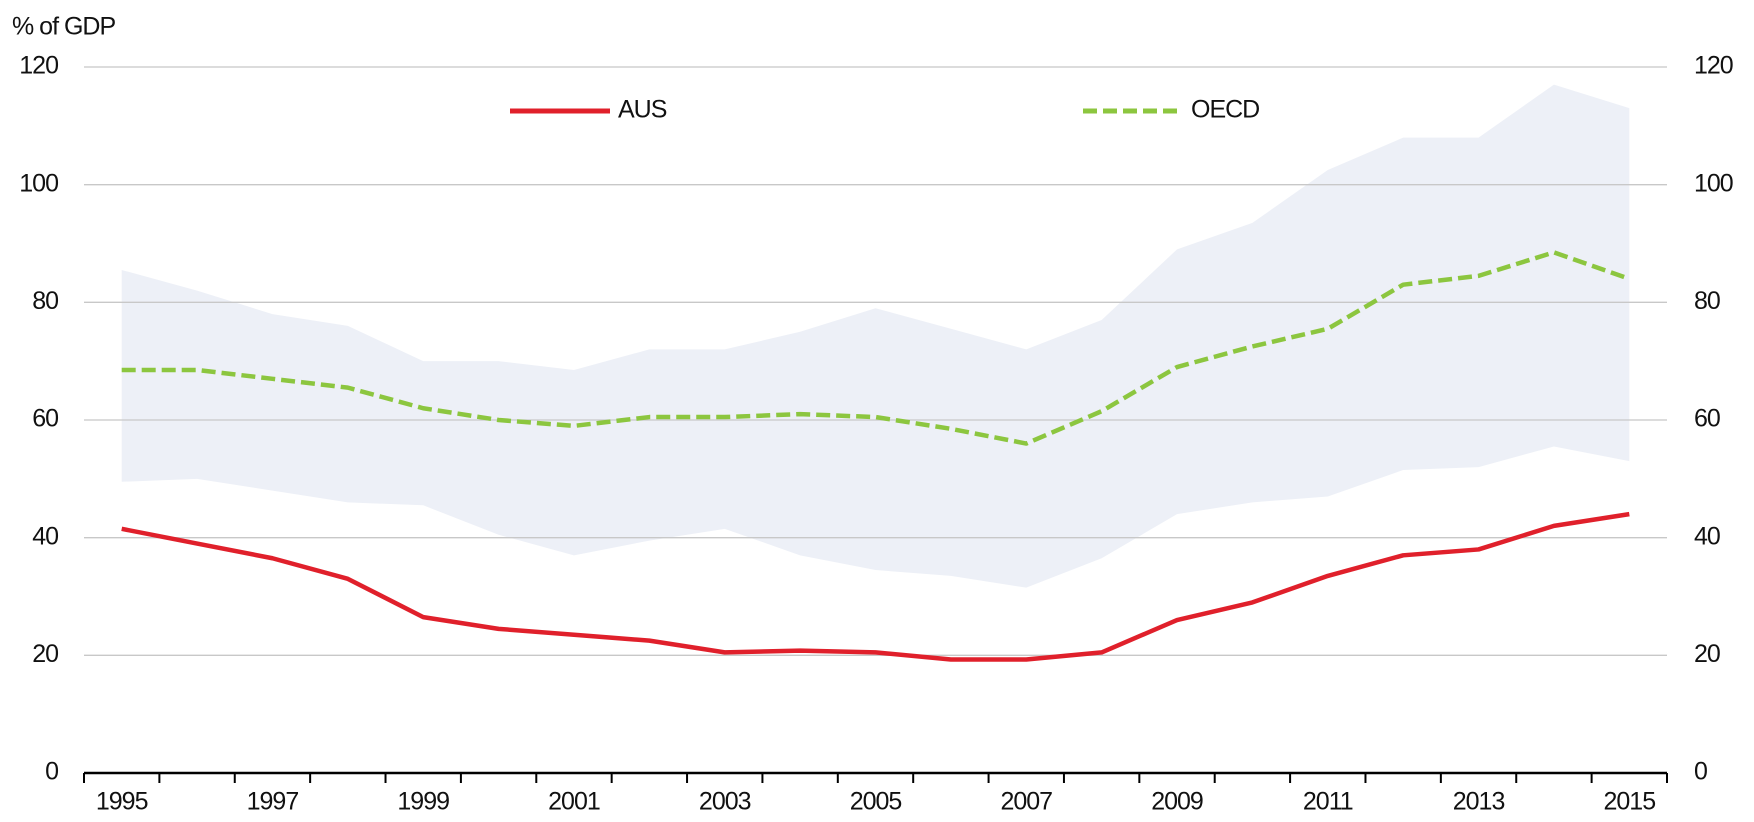 This screenshot has width=1754, height=822. I want to click on y2-tick-label: 0, so click(1700, 772).